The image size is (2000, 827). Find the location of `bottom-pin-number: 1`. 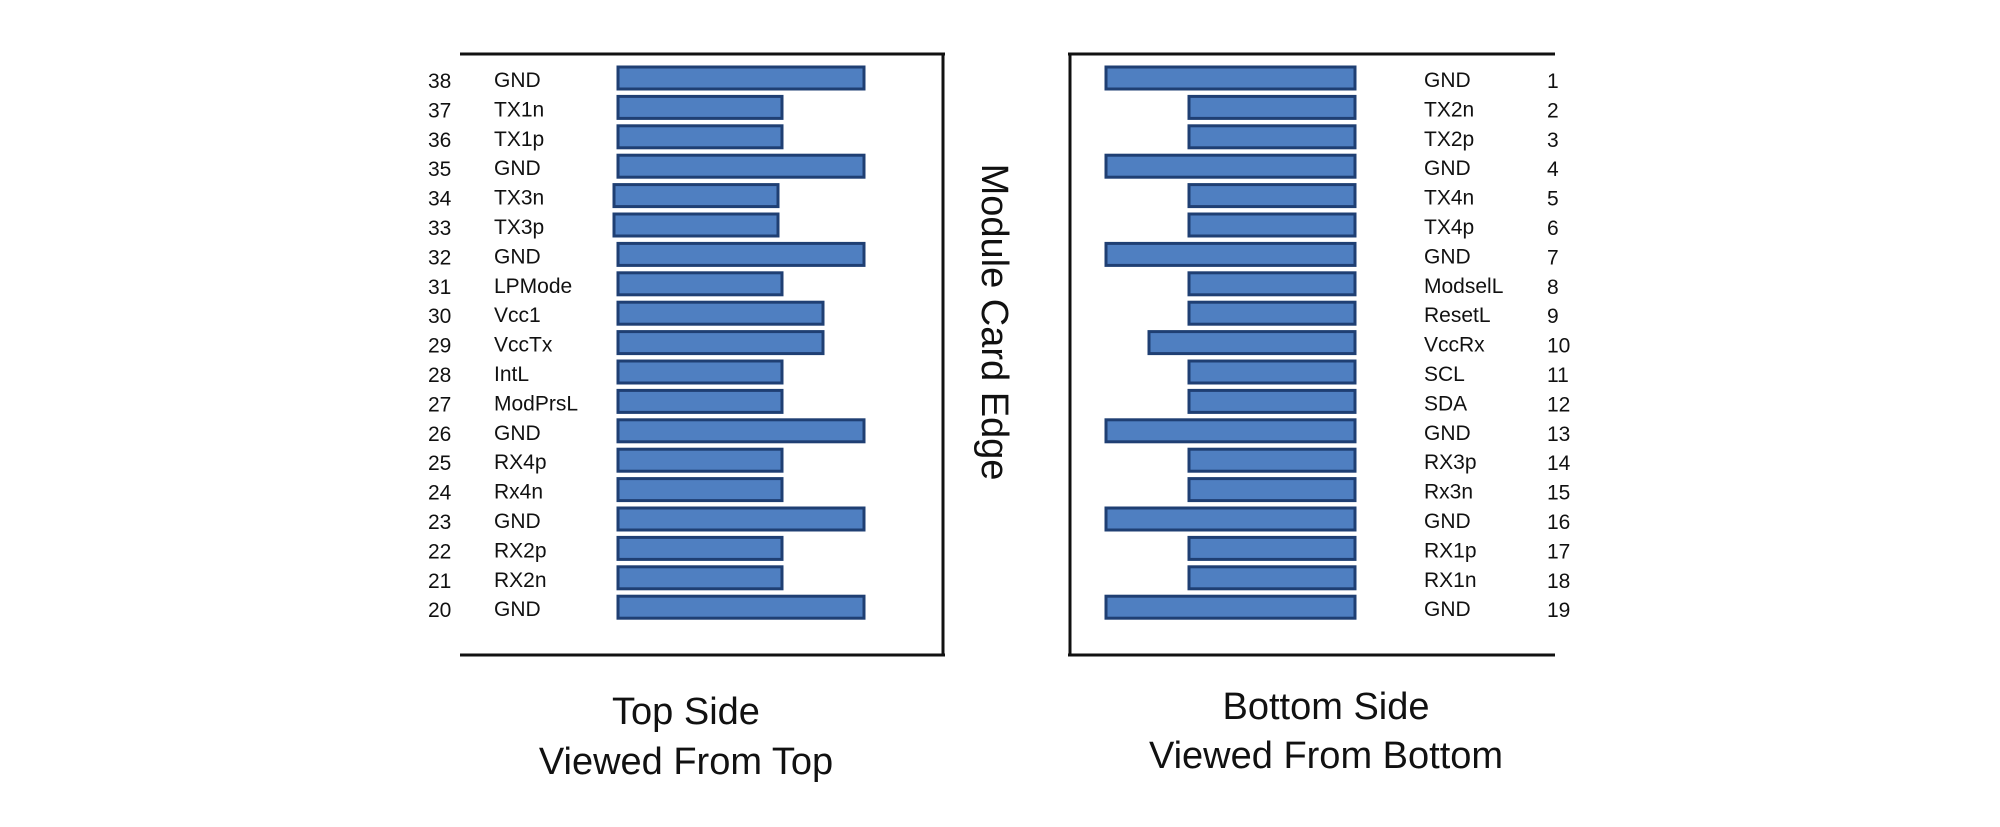

bottom-pin-number: 1 is located at coordinates (1553, 81).